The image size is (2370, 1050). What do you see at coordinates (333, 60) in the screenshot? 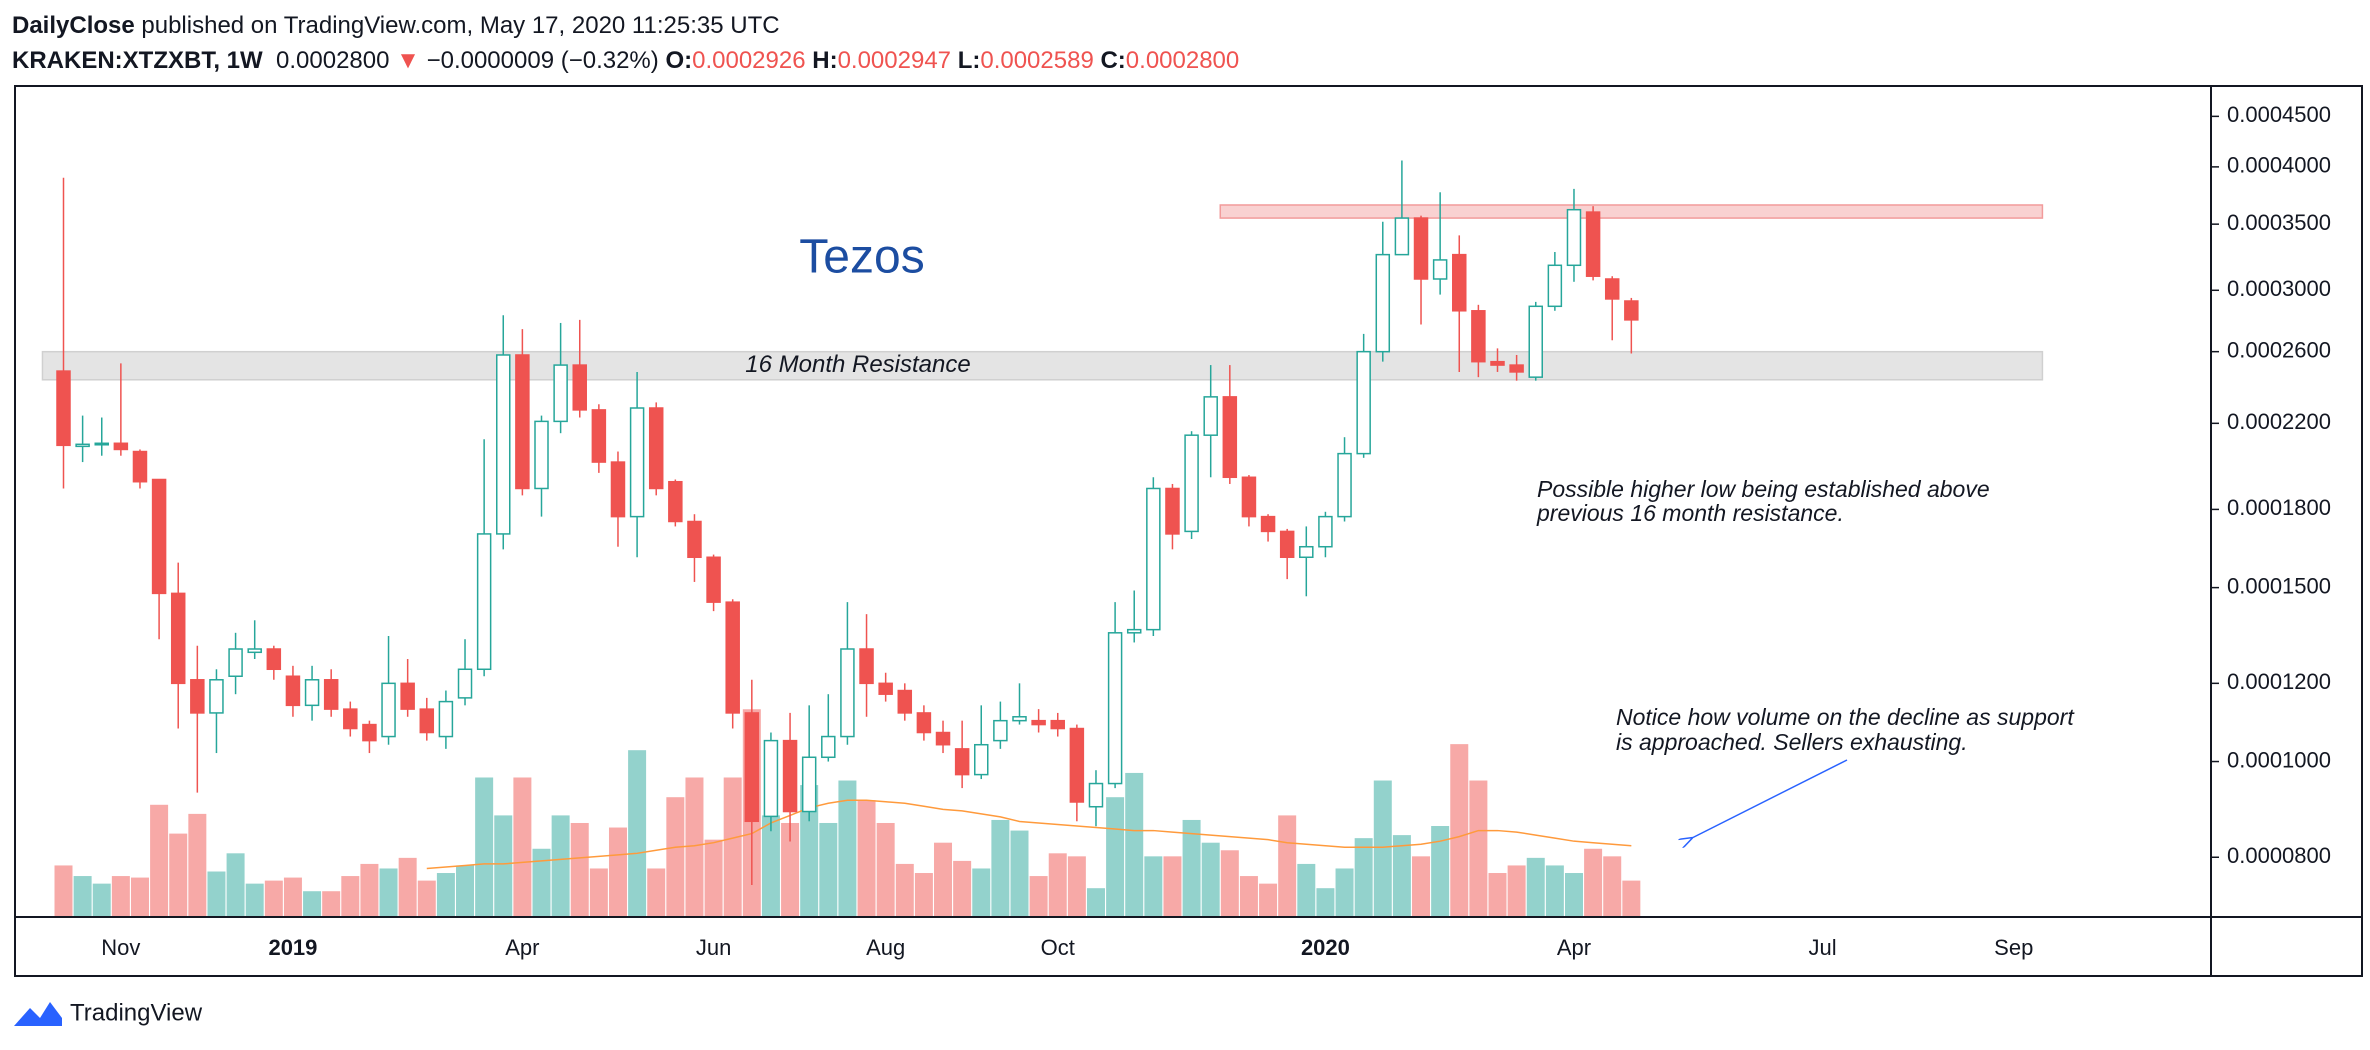
I see `last-price: 0.0002800` at bounding box center [333, 60].